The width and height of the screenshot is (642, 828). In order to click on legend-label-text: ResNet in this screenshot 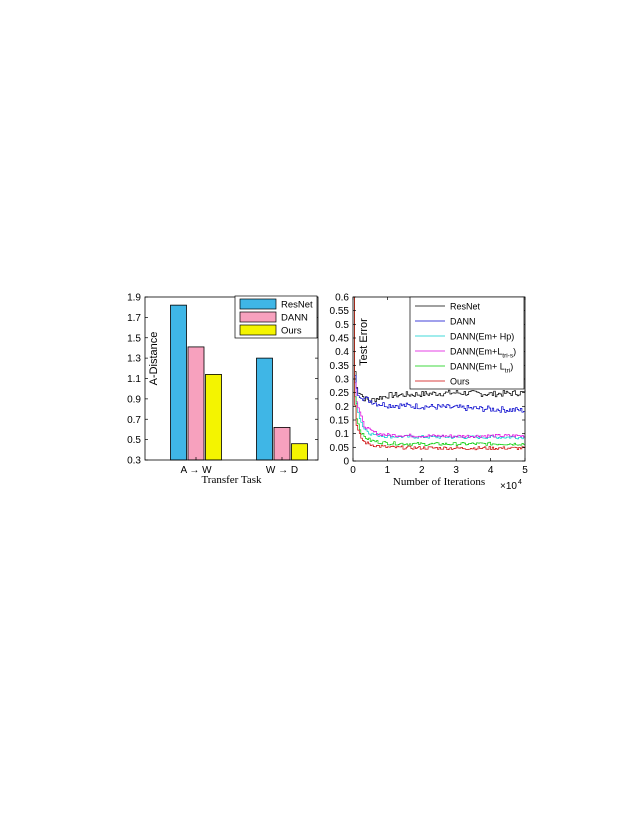, I will do `click(465, 307)`.